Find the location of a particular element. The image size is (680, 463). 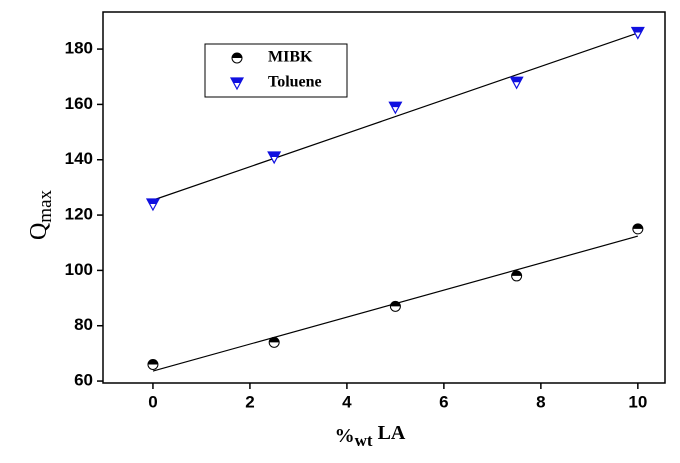

x-tick-label: 2 is located at coordinates (249, 401).